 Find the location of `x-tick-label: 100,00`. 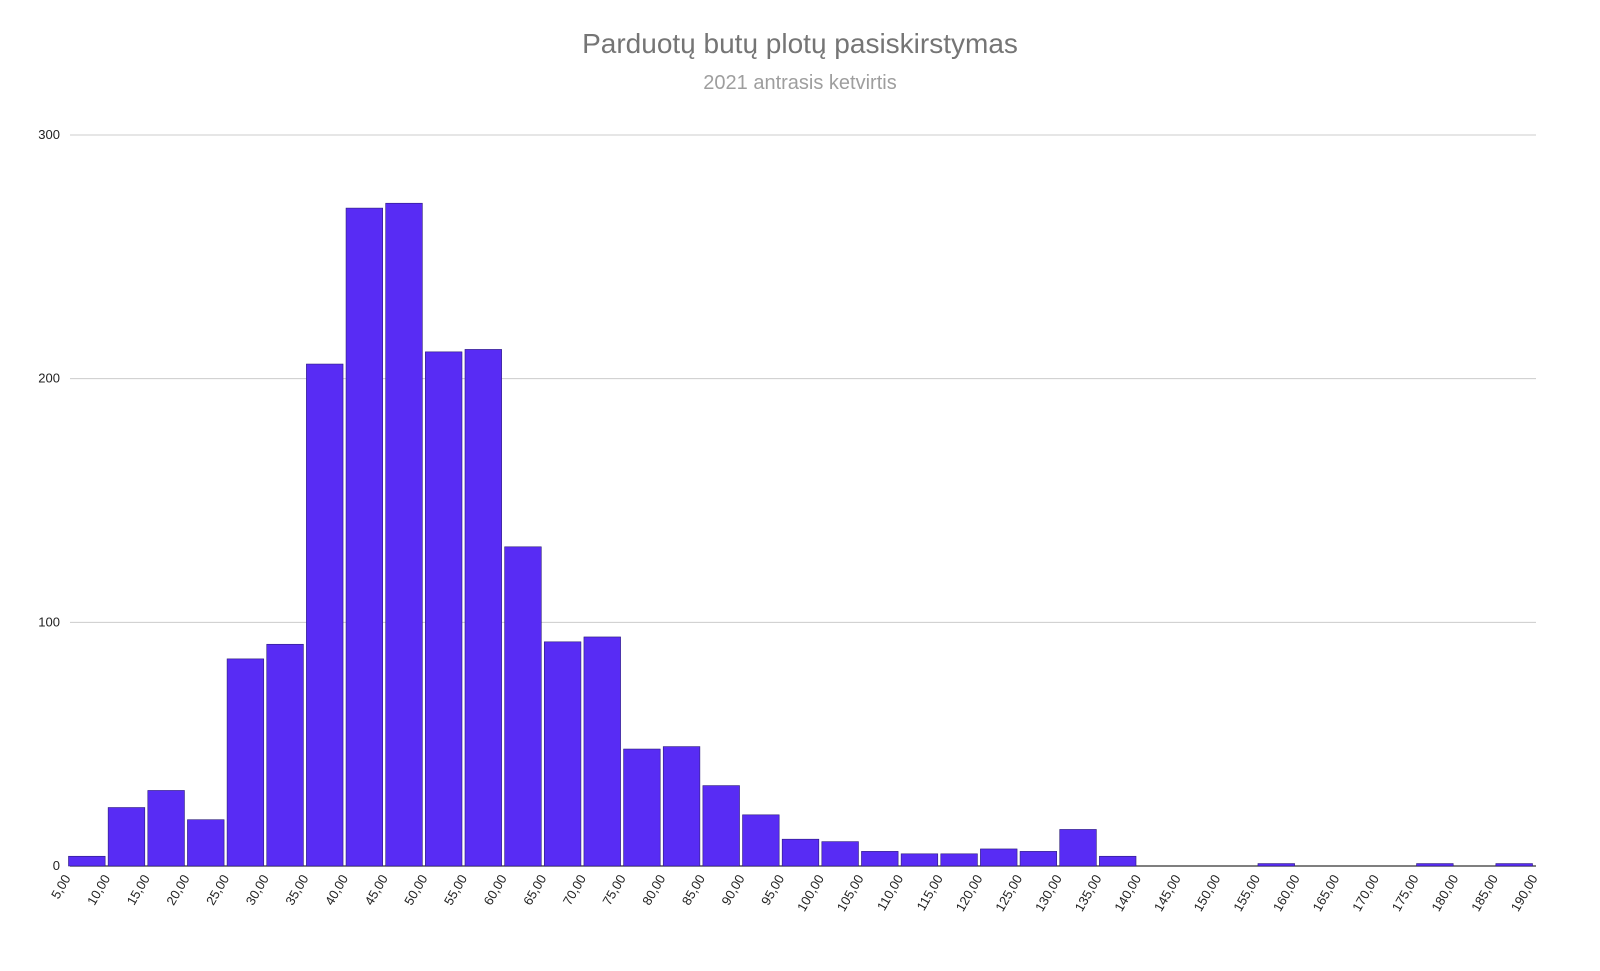

x-tick-label: 100,00 is located at coordinates (810, 893).